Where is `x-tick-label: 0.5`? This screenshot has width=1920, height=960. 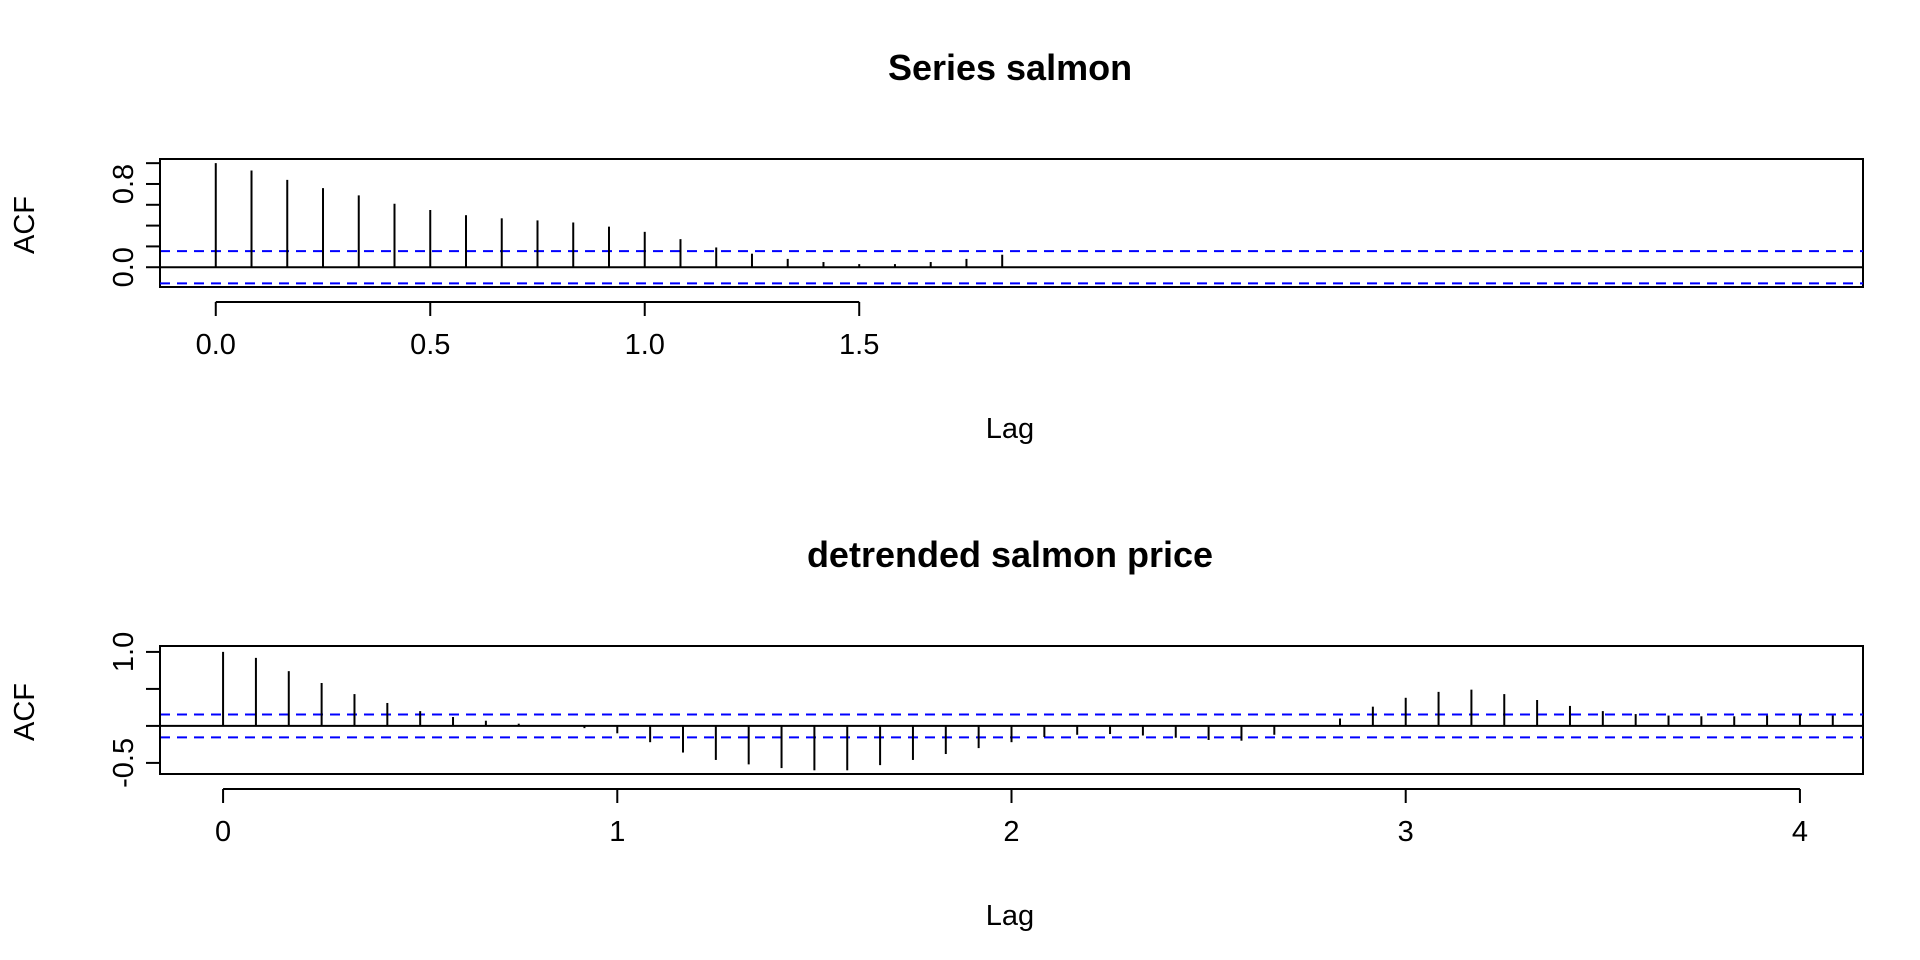 x-tick-label: 0.5 is located at coordinates (430, 345).